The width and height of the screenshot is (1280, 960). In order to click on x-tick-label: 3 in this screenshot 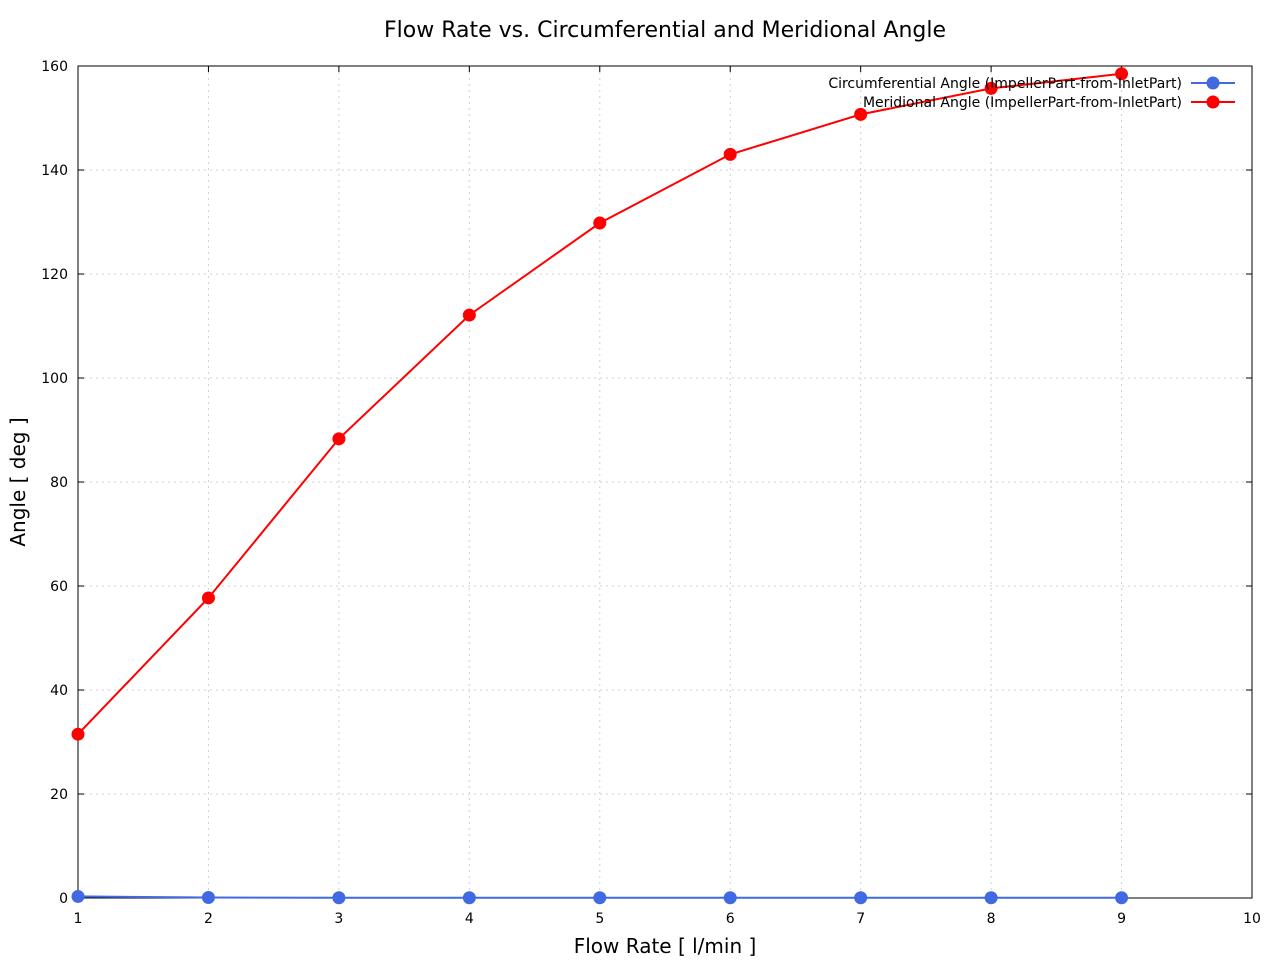, I will do `click(338, 919)`.